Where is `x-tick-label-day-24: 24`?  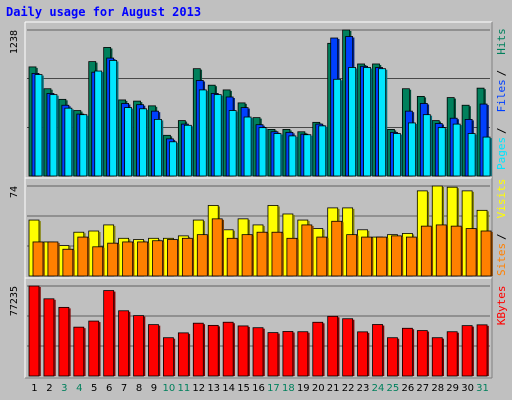
x-tick-label-day-24: 24 is located at coordinates (378, 388).